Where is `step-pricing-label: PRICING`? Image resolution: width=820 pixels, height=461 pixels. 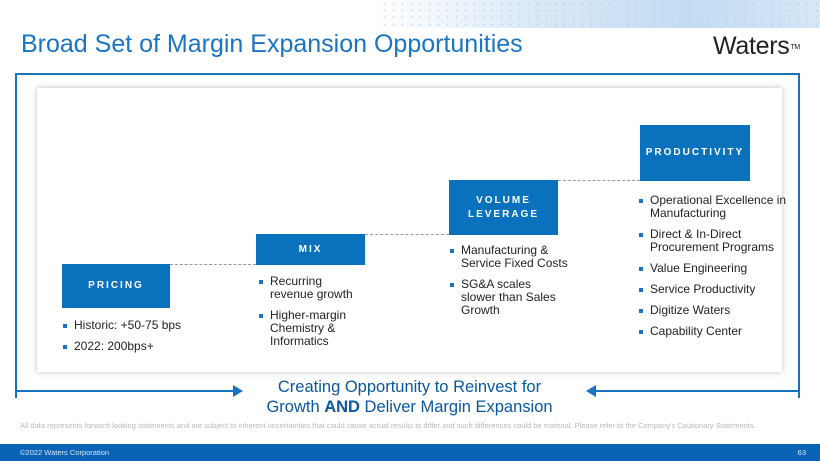
step-pricing-label: PRICING is located at coordinates (116, 285).